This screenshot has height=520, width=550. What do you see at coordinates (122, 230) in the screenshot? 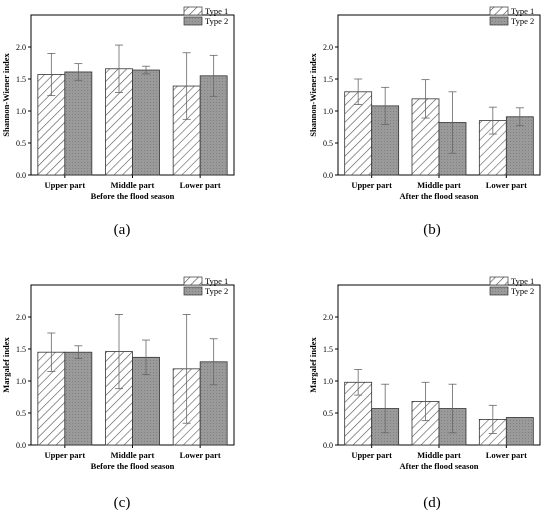
I see `panel-caption-a: (a)` at bounding box center [122, 230].